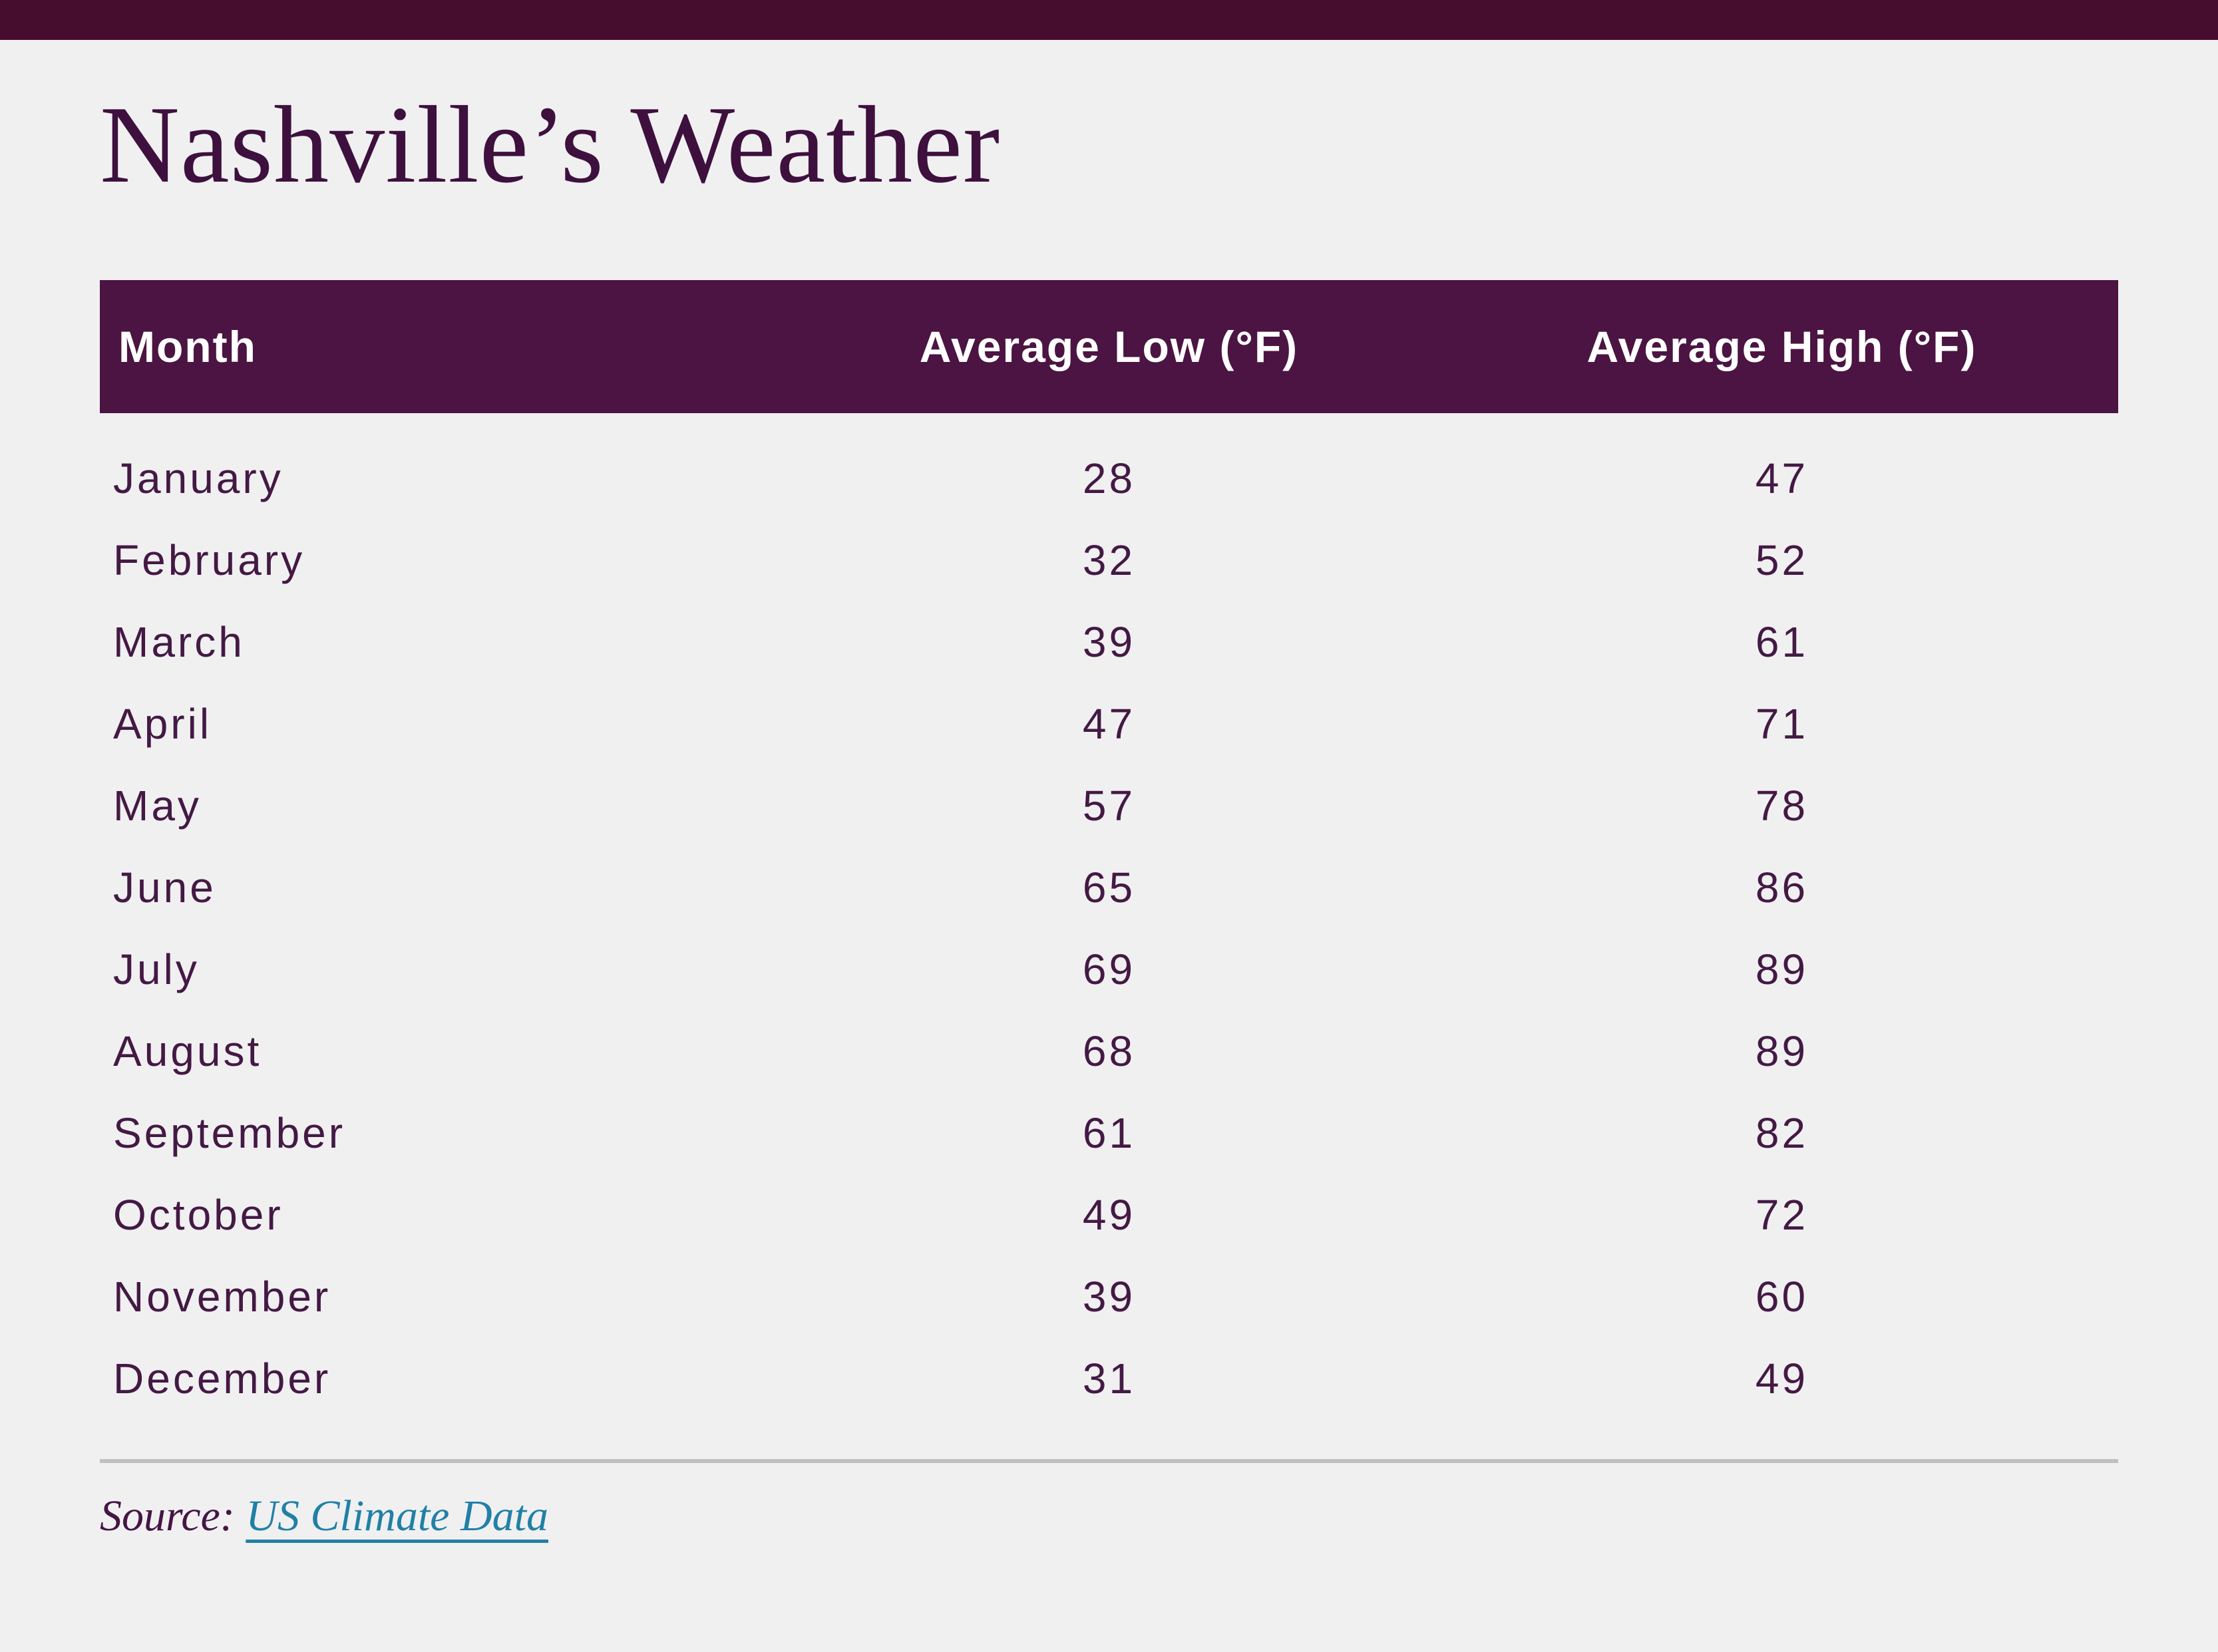 This screenshot has height=1652, width=2218. Describe the element at coordinates (156, 969) in the screenshot. I see `month-cell: July` at that location.